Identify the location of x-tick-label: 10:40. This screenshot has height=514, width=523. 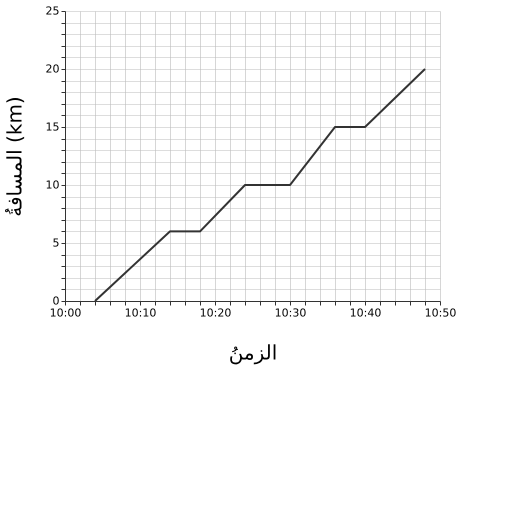
(366, 313).